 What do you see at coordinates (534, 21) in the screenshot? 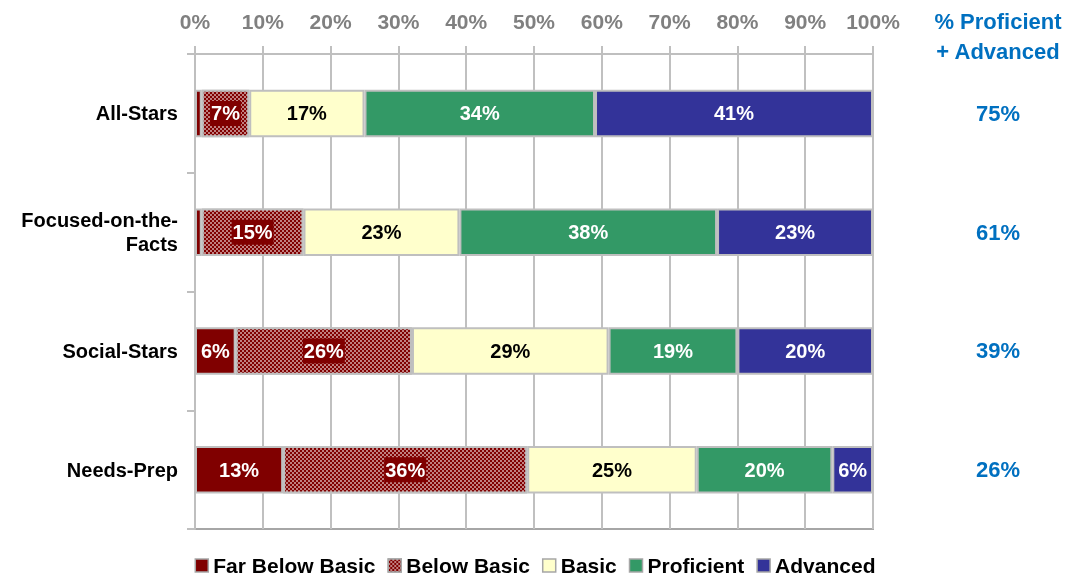
I see `x-tick-label: 50%` at bounding box center [534, 21].